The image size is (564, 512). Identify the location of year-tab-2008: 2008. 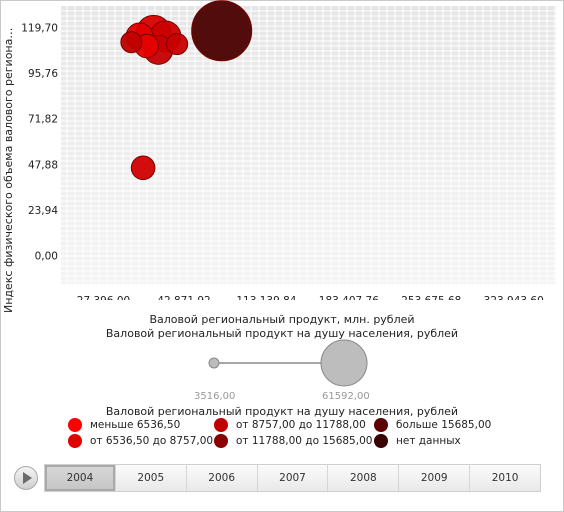
(364, 478).